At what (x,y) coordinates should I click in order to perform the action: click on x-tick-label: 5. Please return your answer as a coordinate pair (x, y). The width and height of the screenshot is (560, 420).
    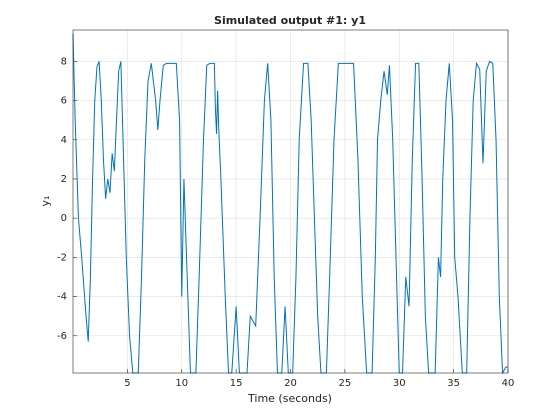
    Looking at the image, I should click on (127, 383).